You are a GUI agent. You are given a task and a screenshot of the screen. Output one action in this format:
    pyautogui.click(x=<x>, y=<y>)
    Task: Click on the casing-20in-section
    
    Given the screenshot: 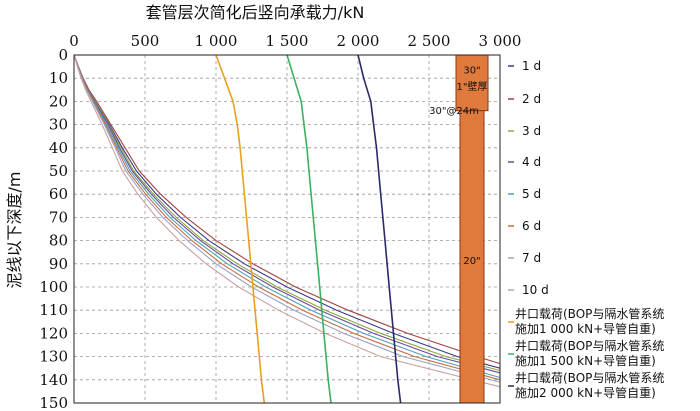 What is the action you would take?
    pyautogui.click(x=472, y=257)
    